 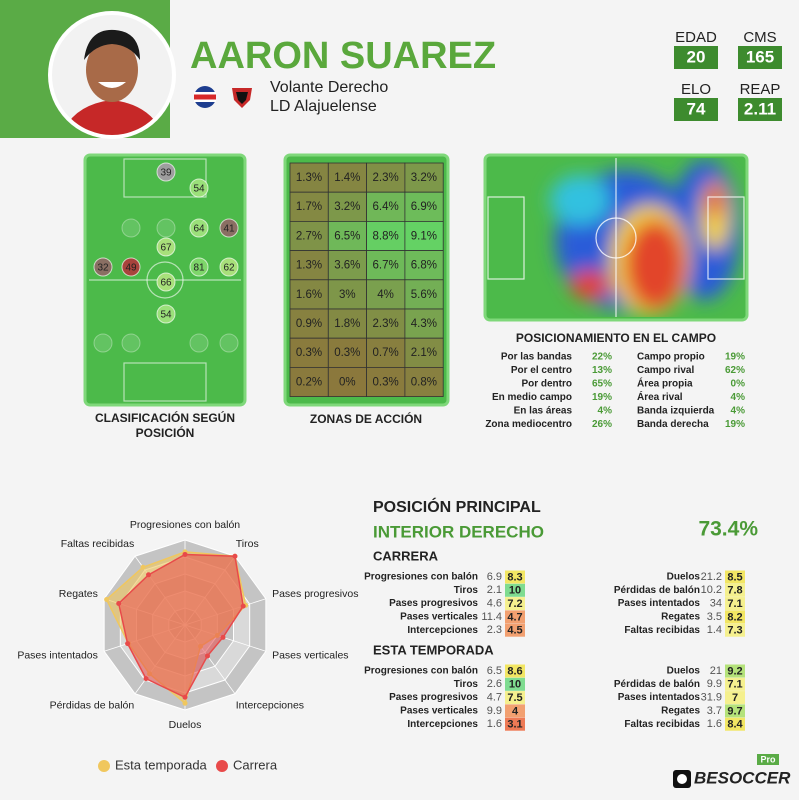 What do you see at coordinates (514, 725) in the screenshot?
I see `metric-score: 3.1` at bounding box center [514, 725].